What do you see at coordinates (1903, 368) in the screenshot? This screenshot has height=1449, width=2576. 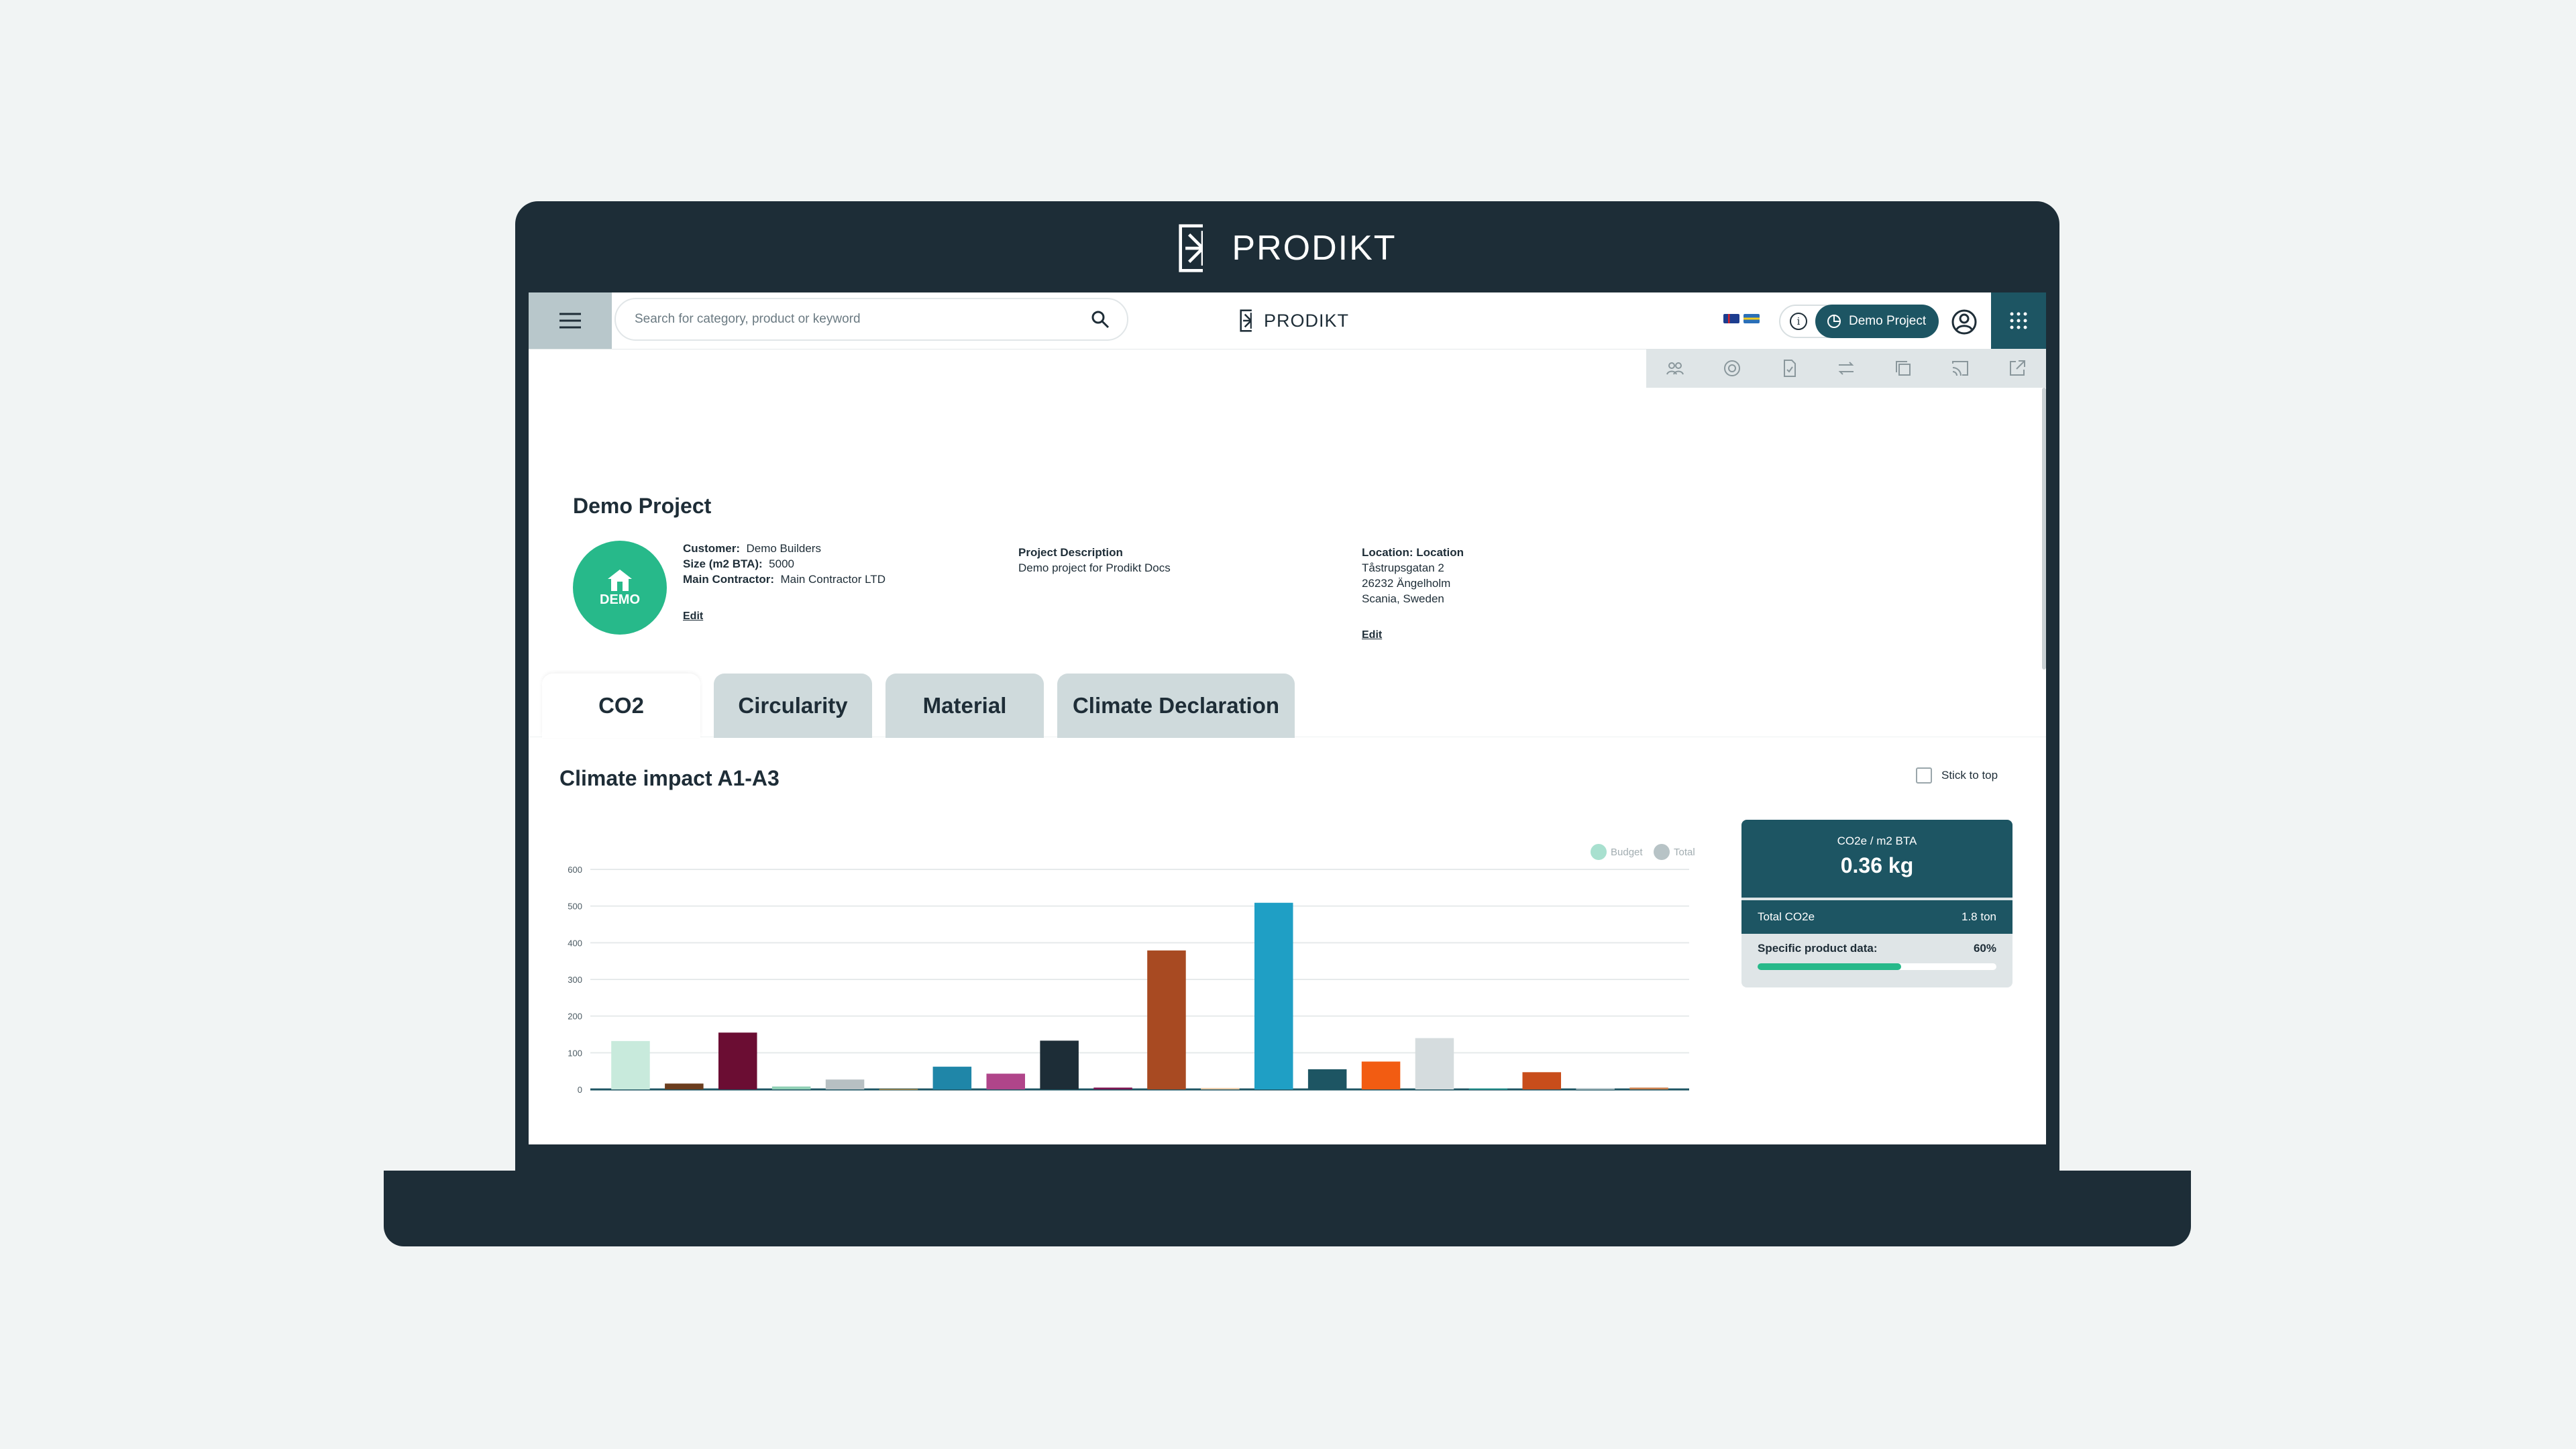 I see `copy-icon` at bounding box center [1903, 368].